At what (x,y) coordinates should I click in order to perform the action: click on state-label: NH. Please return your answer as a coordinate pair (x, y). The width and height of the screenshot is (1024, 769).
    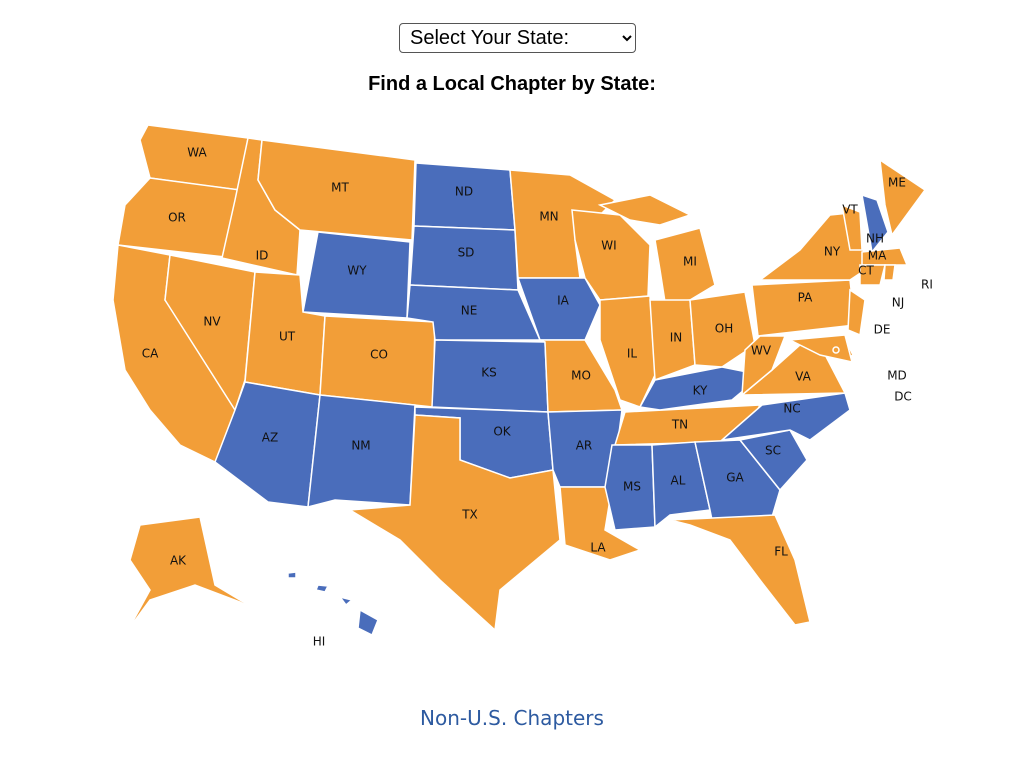
    Looking at the image, I should click on (875, 239).